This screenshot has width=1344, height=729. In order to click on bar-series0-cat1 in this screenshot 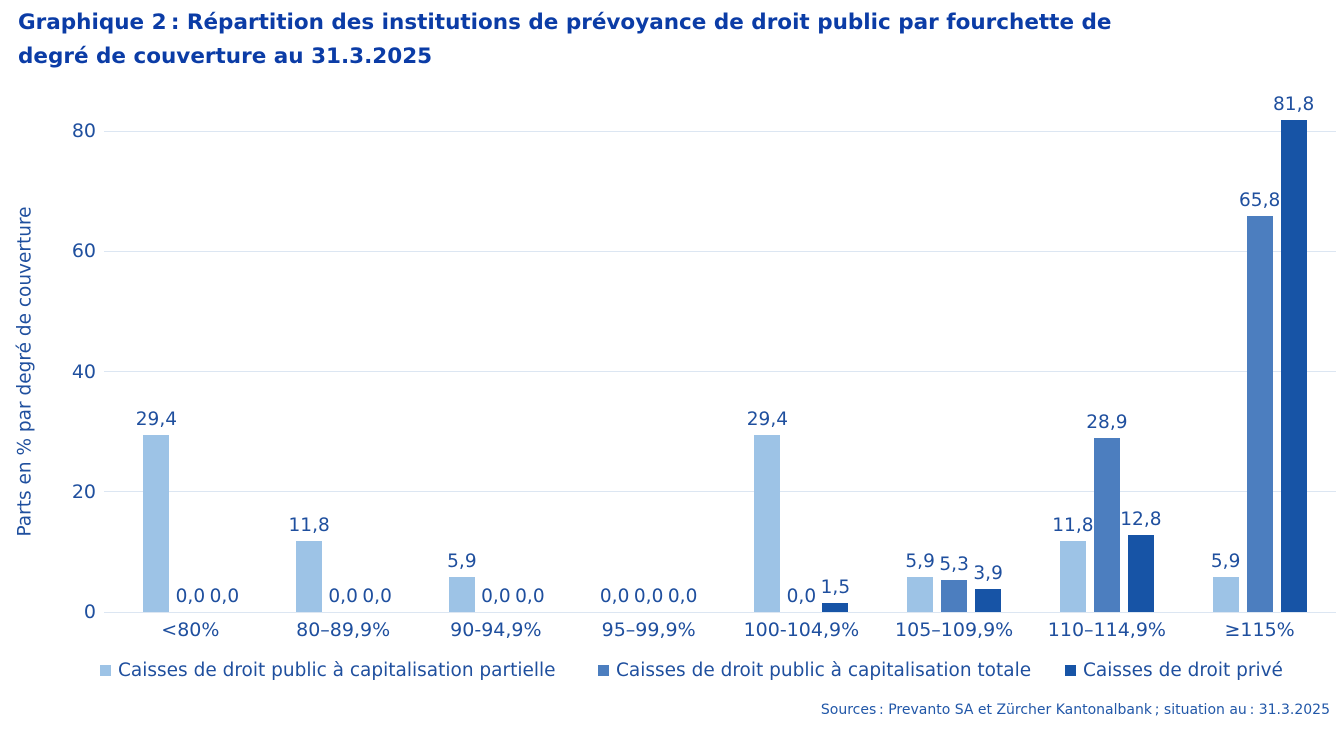, I will do `click(309, 576)`.